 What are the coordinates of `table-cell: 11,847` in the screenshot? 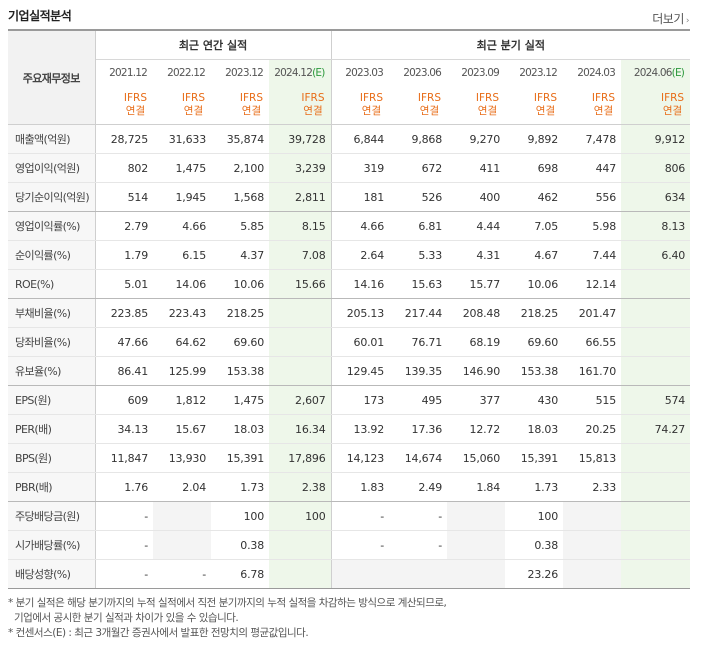 It's located at (124, 458).